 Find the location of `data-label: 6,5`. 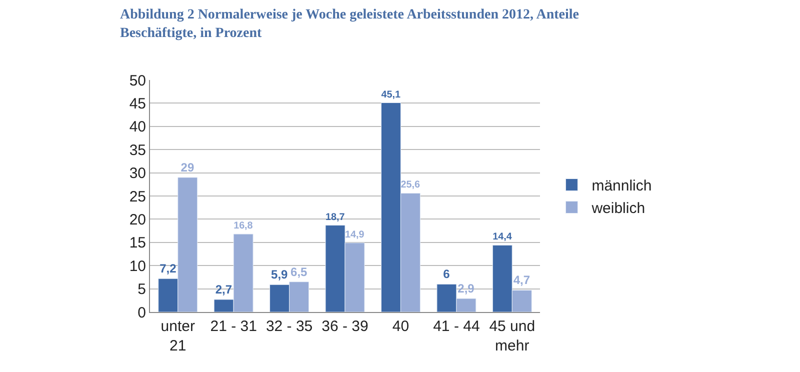

data-label: 6,5 is located at coordinates (299, 271).